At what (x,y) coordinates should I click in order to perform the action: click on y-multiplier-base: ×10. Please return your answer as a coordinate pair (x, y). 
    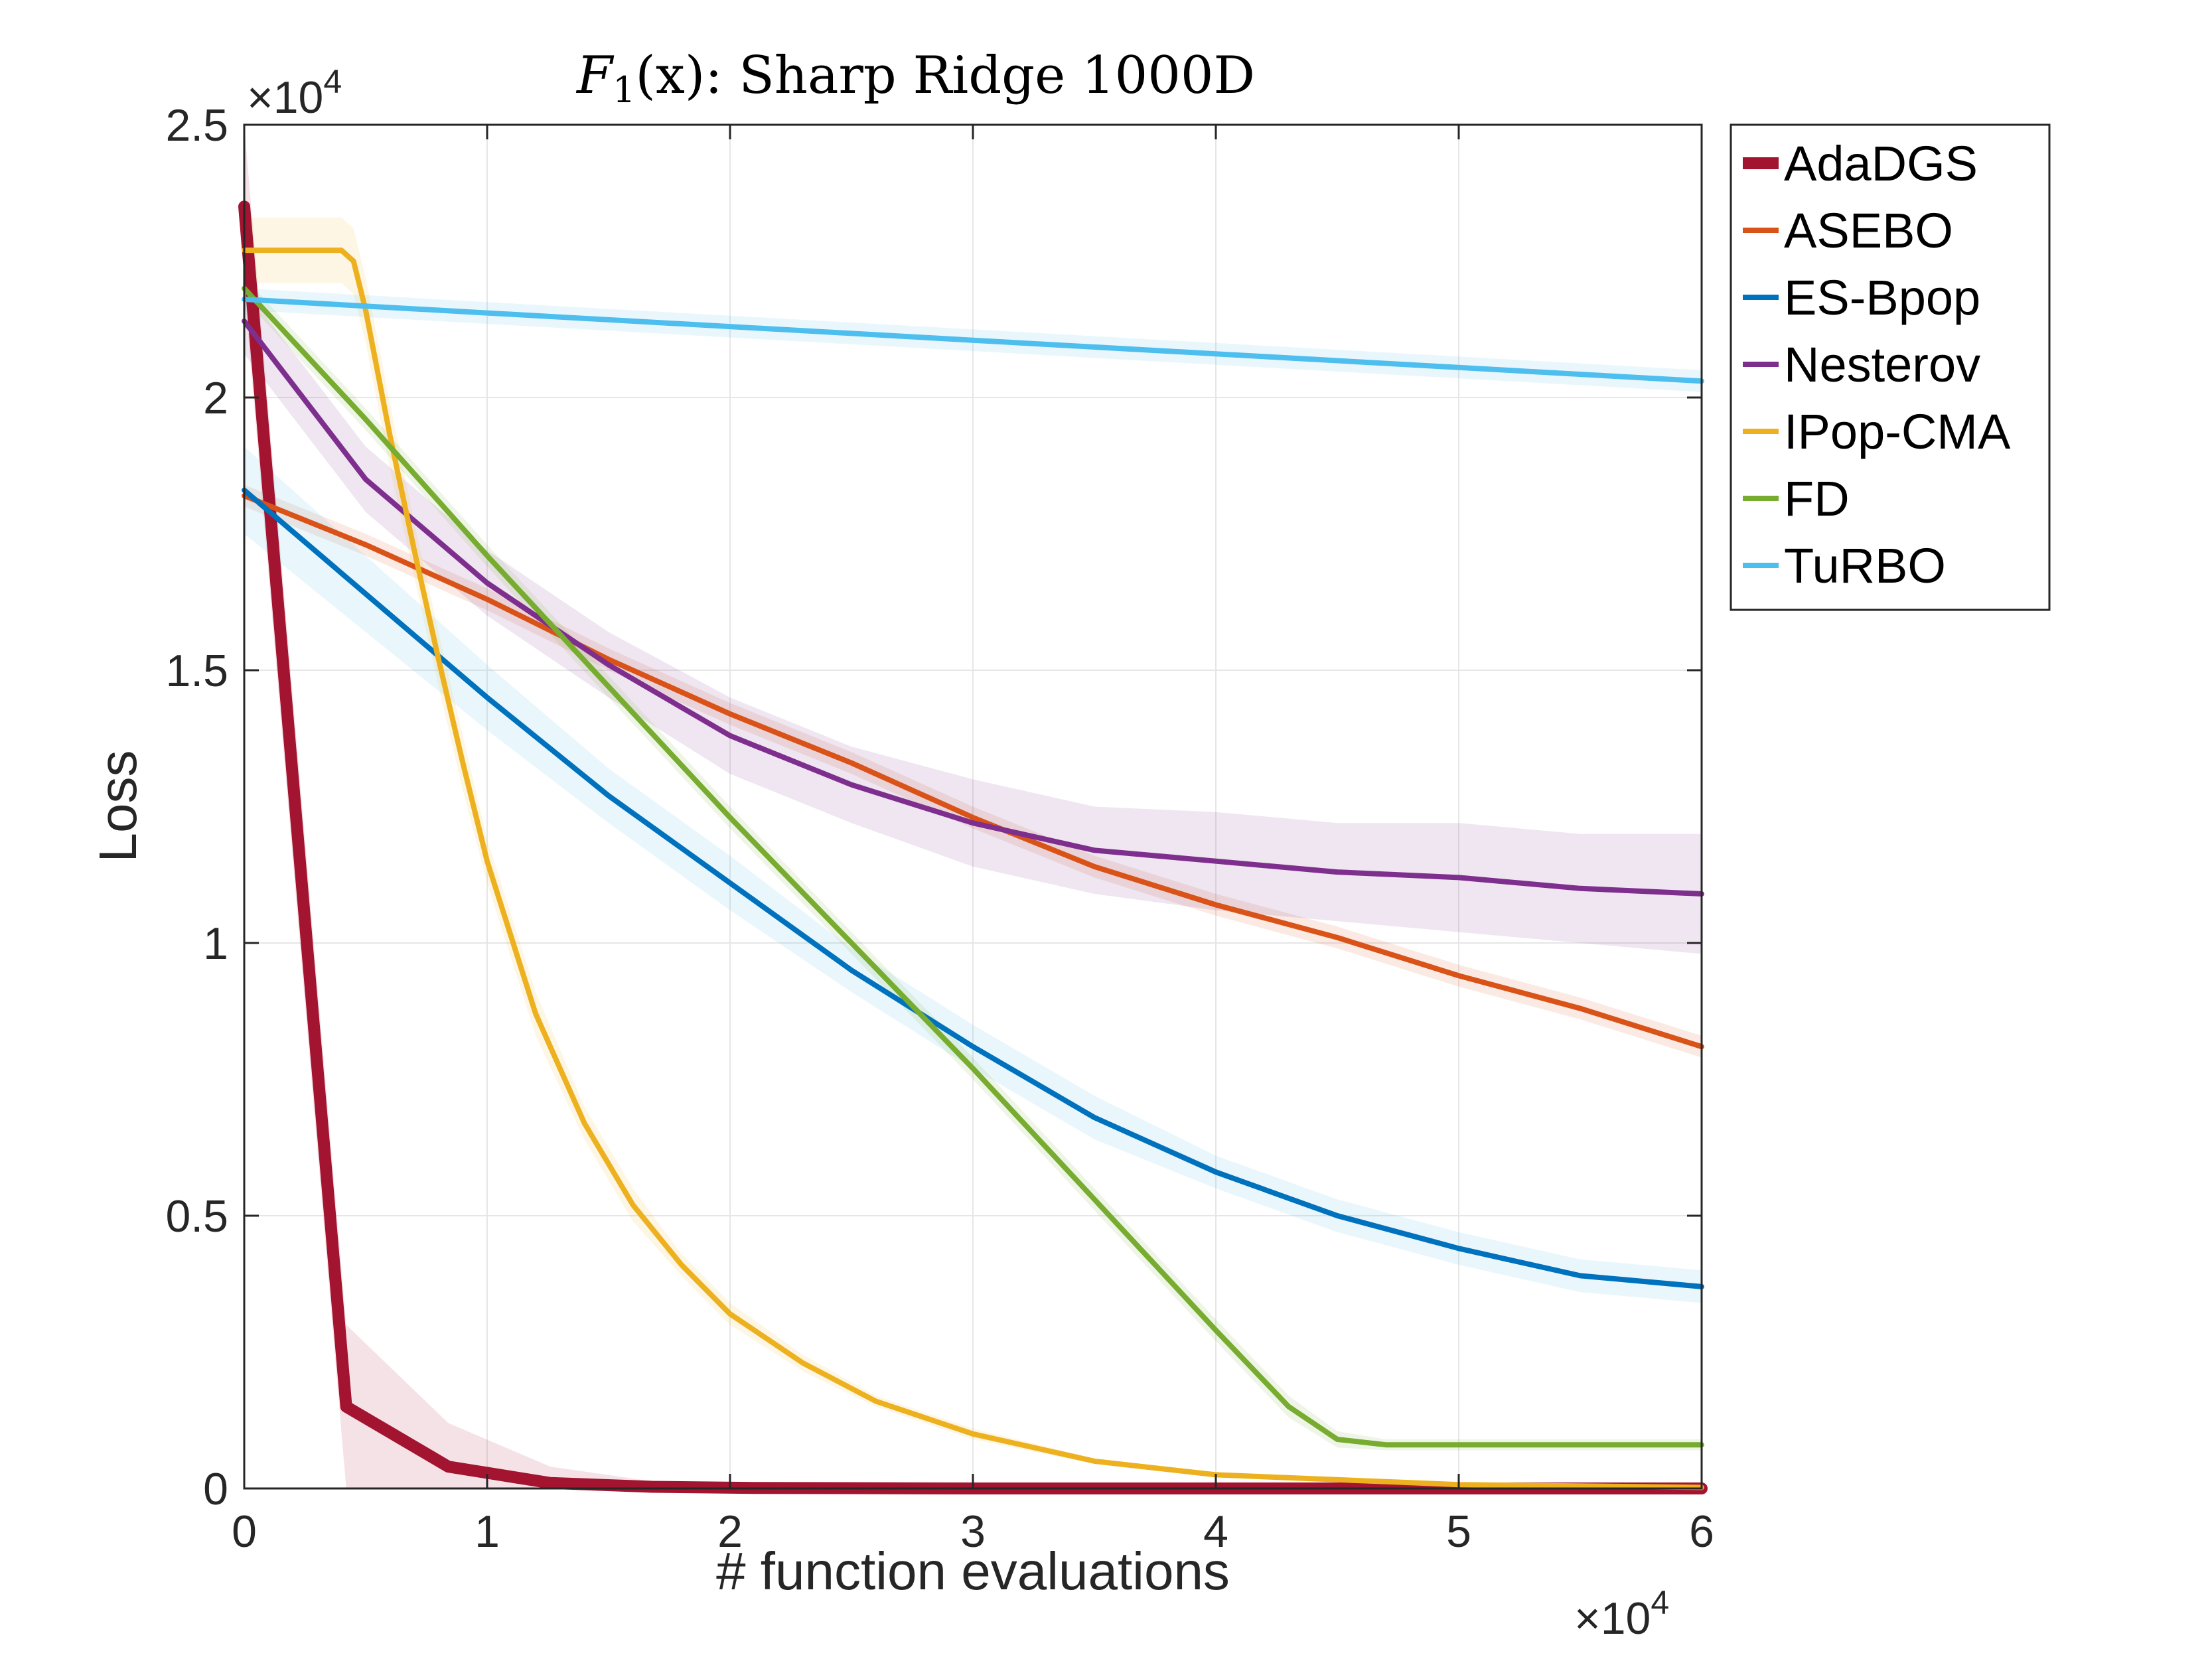
    Looking at the image, I should click on (285, 97).